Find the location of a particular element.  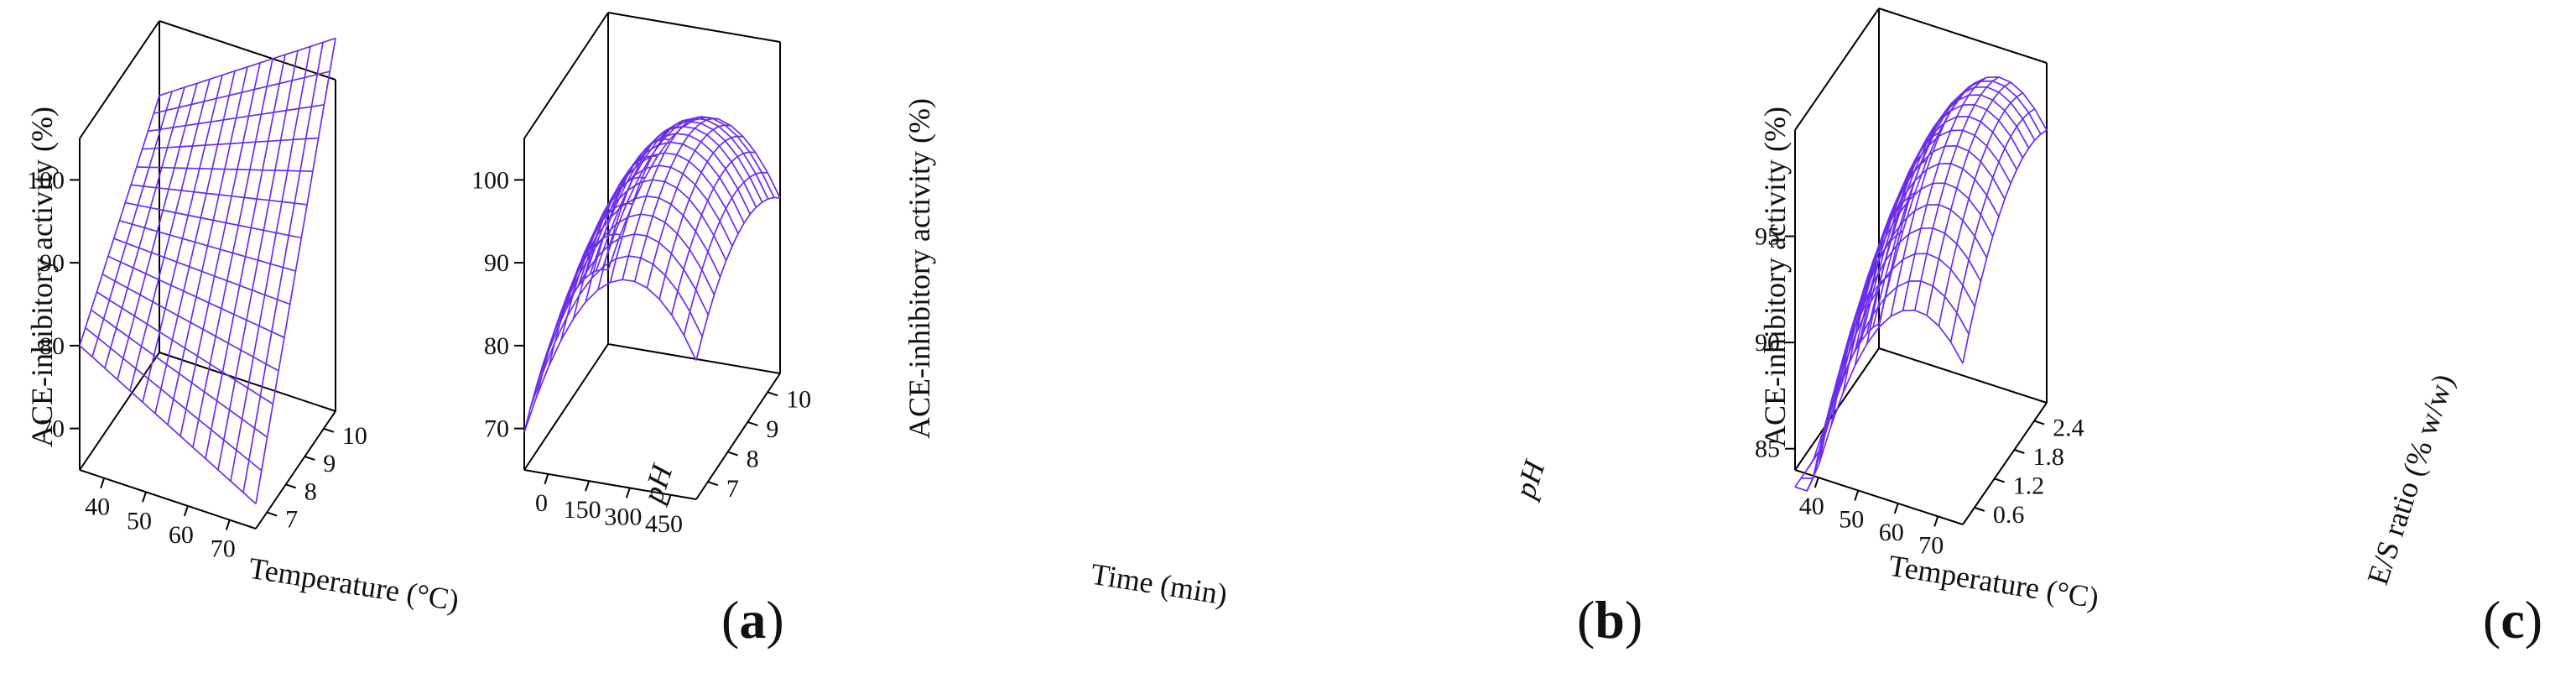

x-tick-label: 450 is located at coordinates (664, 524).